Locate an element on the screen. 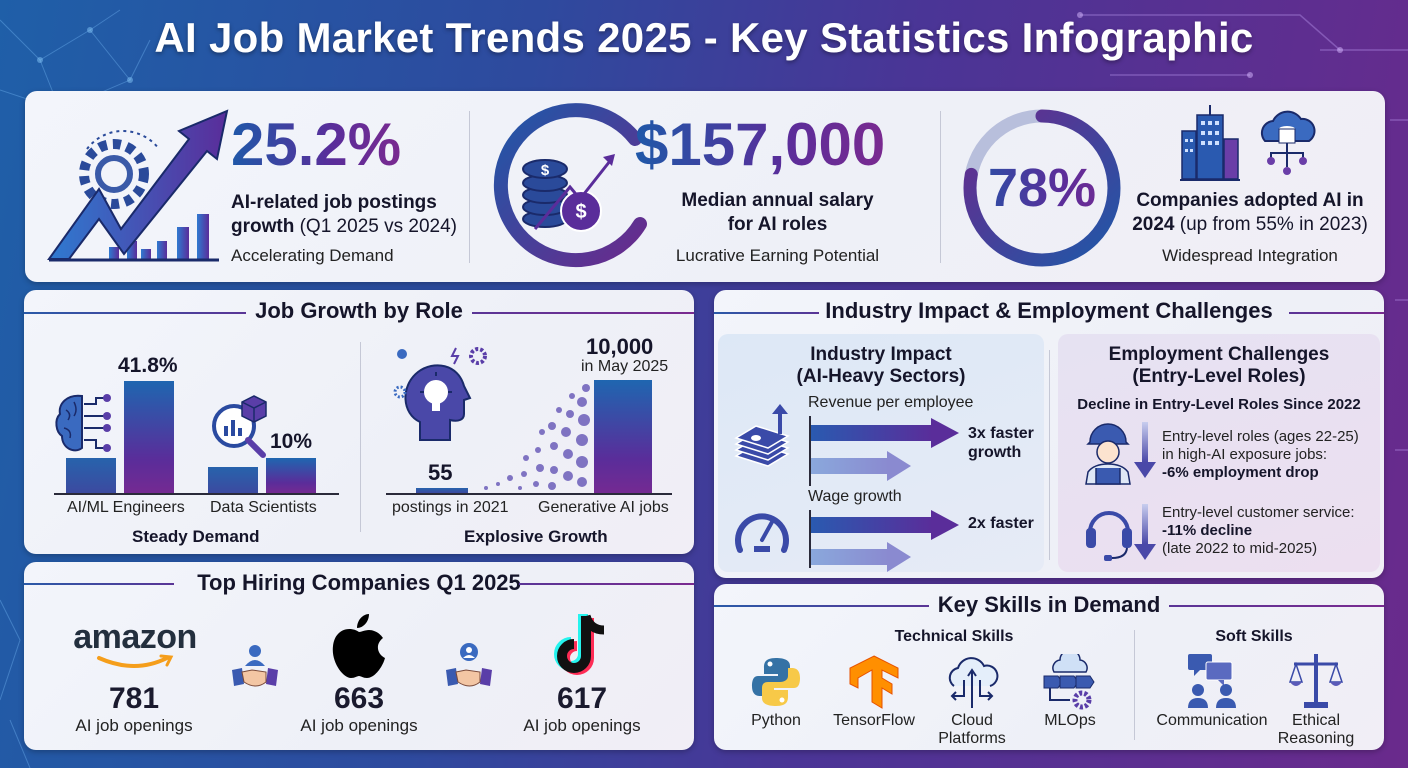 The height and width of the screenshot is (768, 1408). skill-cloud-platforms: Cloud Platforms is located at coordinates (972, 729).